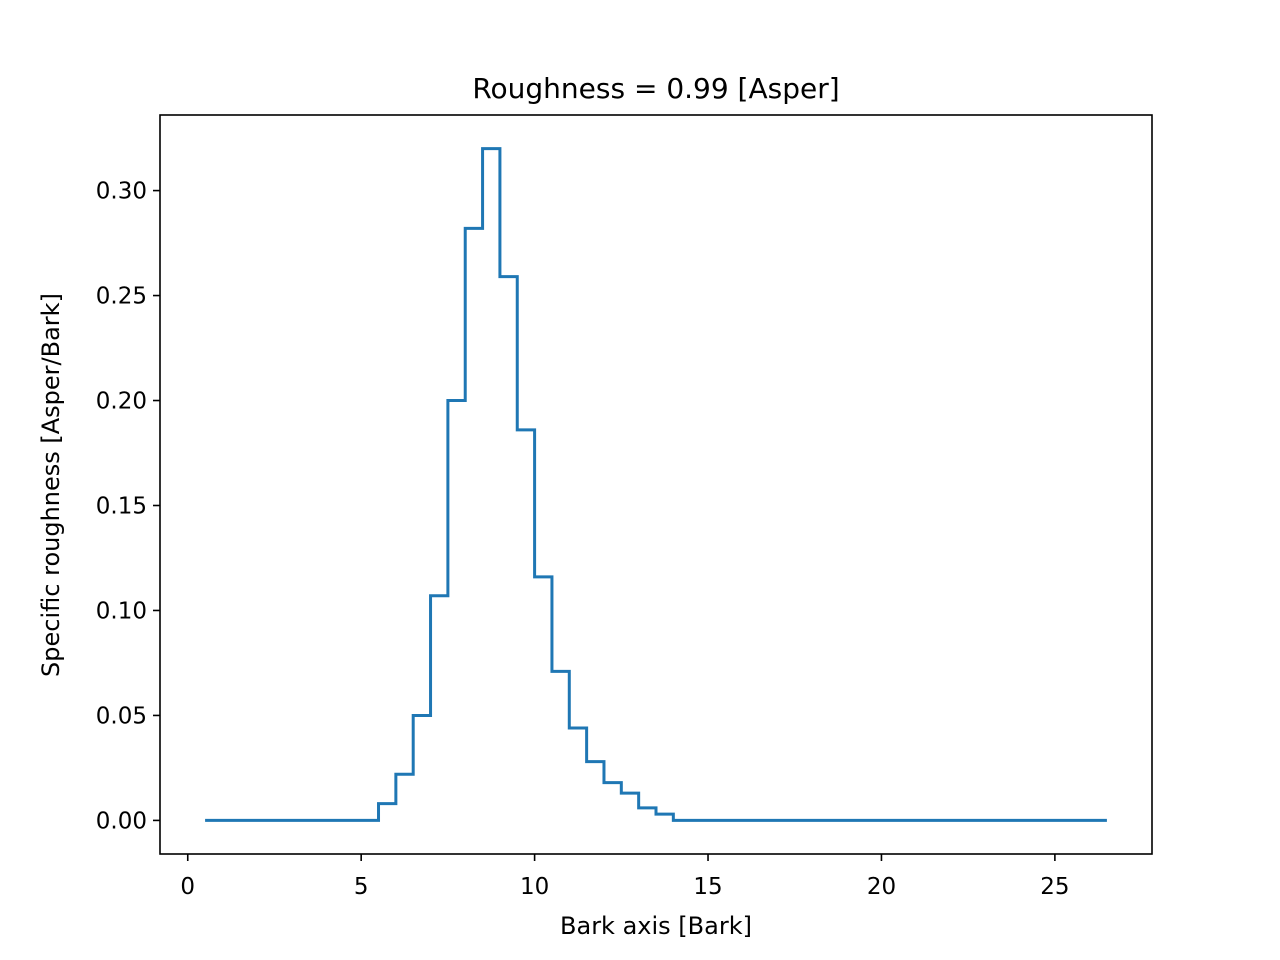  What do you see at coordinates (121, 402) in the screenshot?
I see `y-tick-label: 0.20` at bounding box center [121, 402].